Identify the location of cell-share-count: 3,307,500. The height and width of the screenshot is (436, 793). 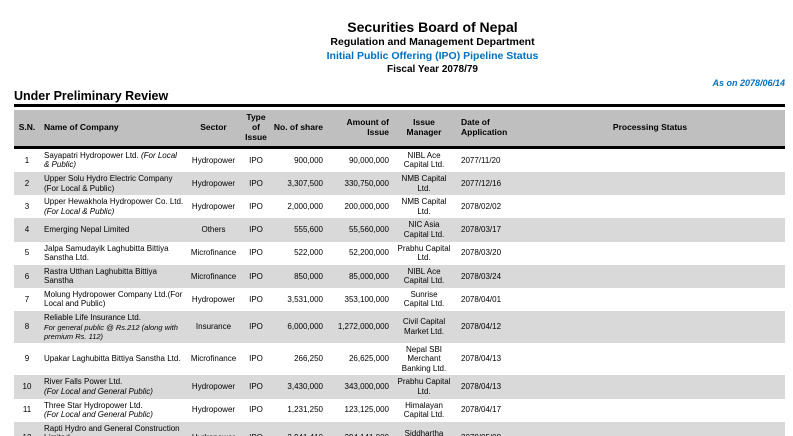
(300, 183).